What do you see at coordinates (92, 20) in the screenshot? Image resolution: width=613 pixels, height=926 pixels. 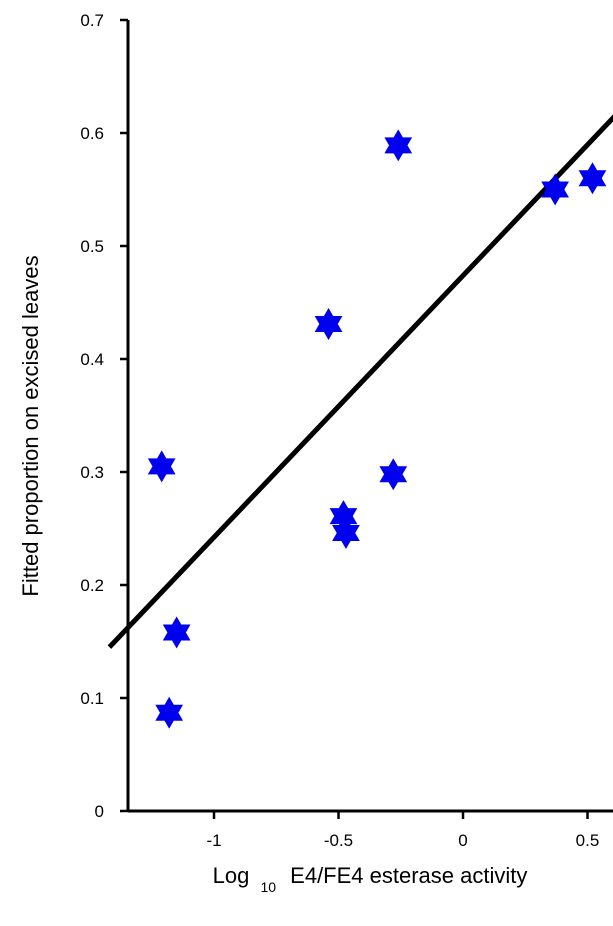 I see `y-tick-label: 0.7` at bounding box center [92, 20].